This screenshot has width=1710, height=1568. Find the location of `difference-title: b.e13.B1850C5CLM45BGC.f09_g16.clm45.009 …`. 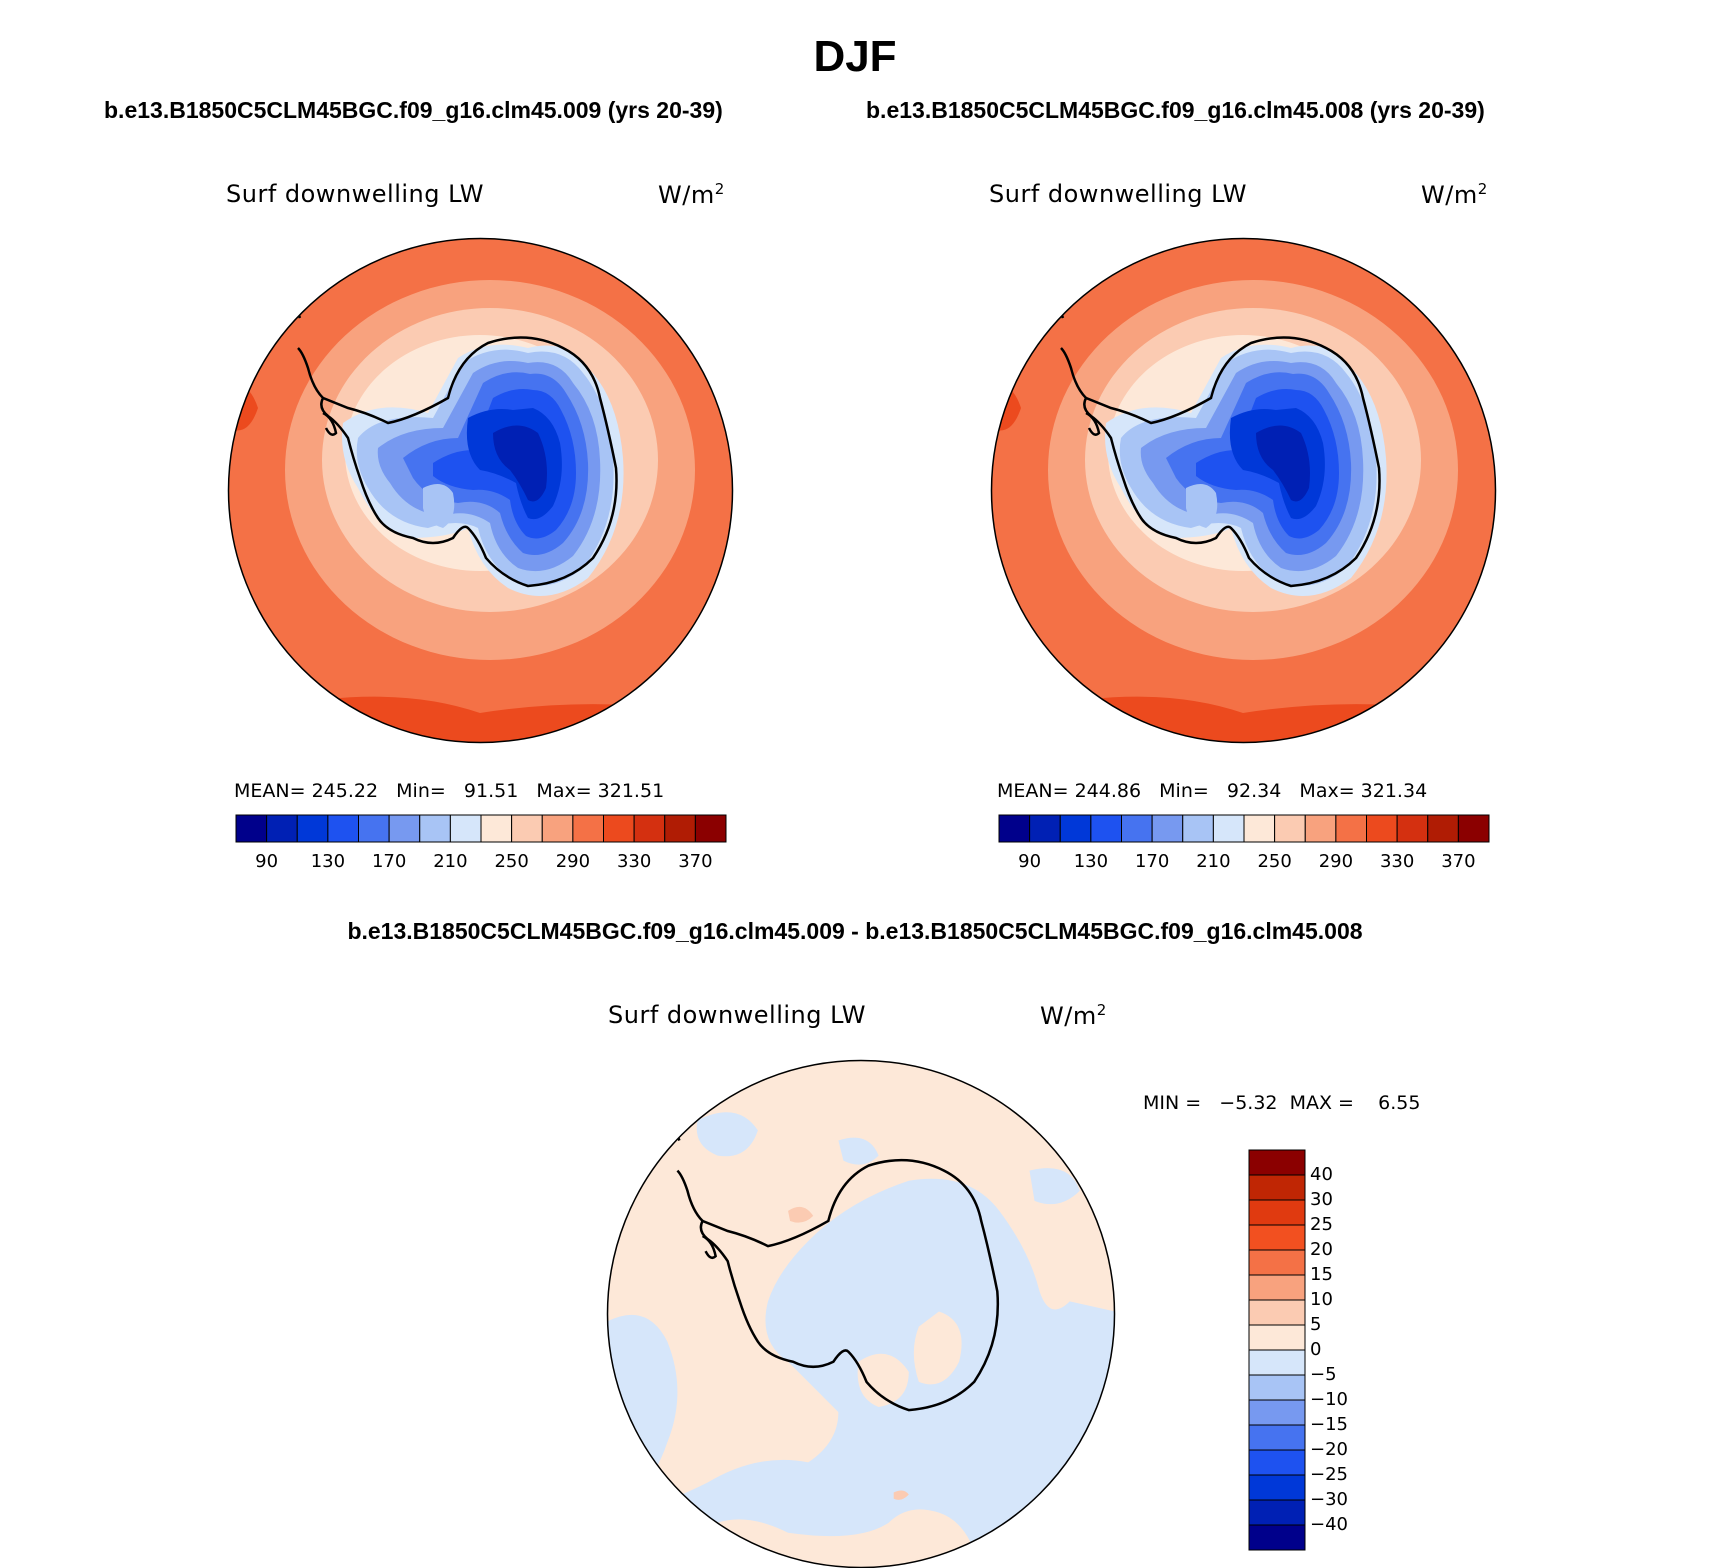

difference-title: b.e13.B1850C5CLM45BGC.f09_g16.clm45.009 … is located at coordinates (855, 931).